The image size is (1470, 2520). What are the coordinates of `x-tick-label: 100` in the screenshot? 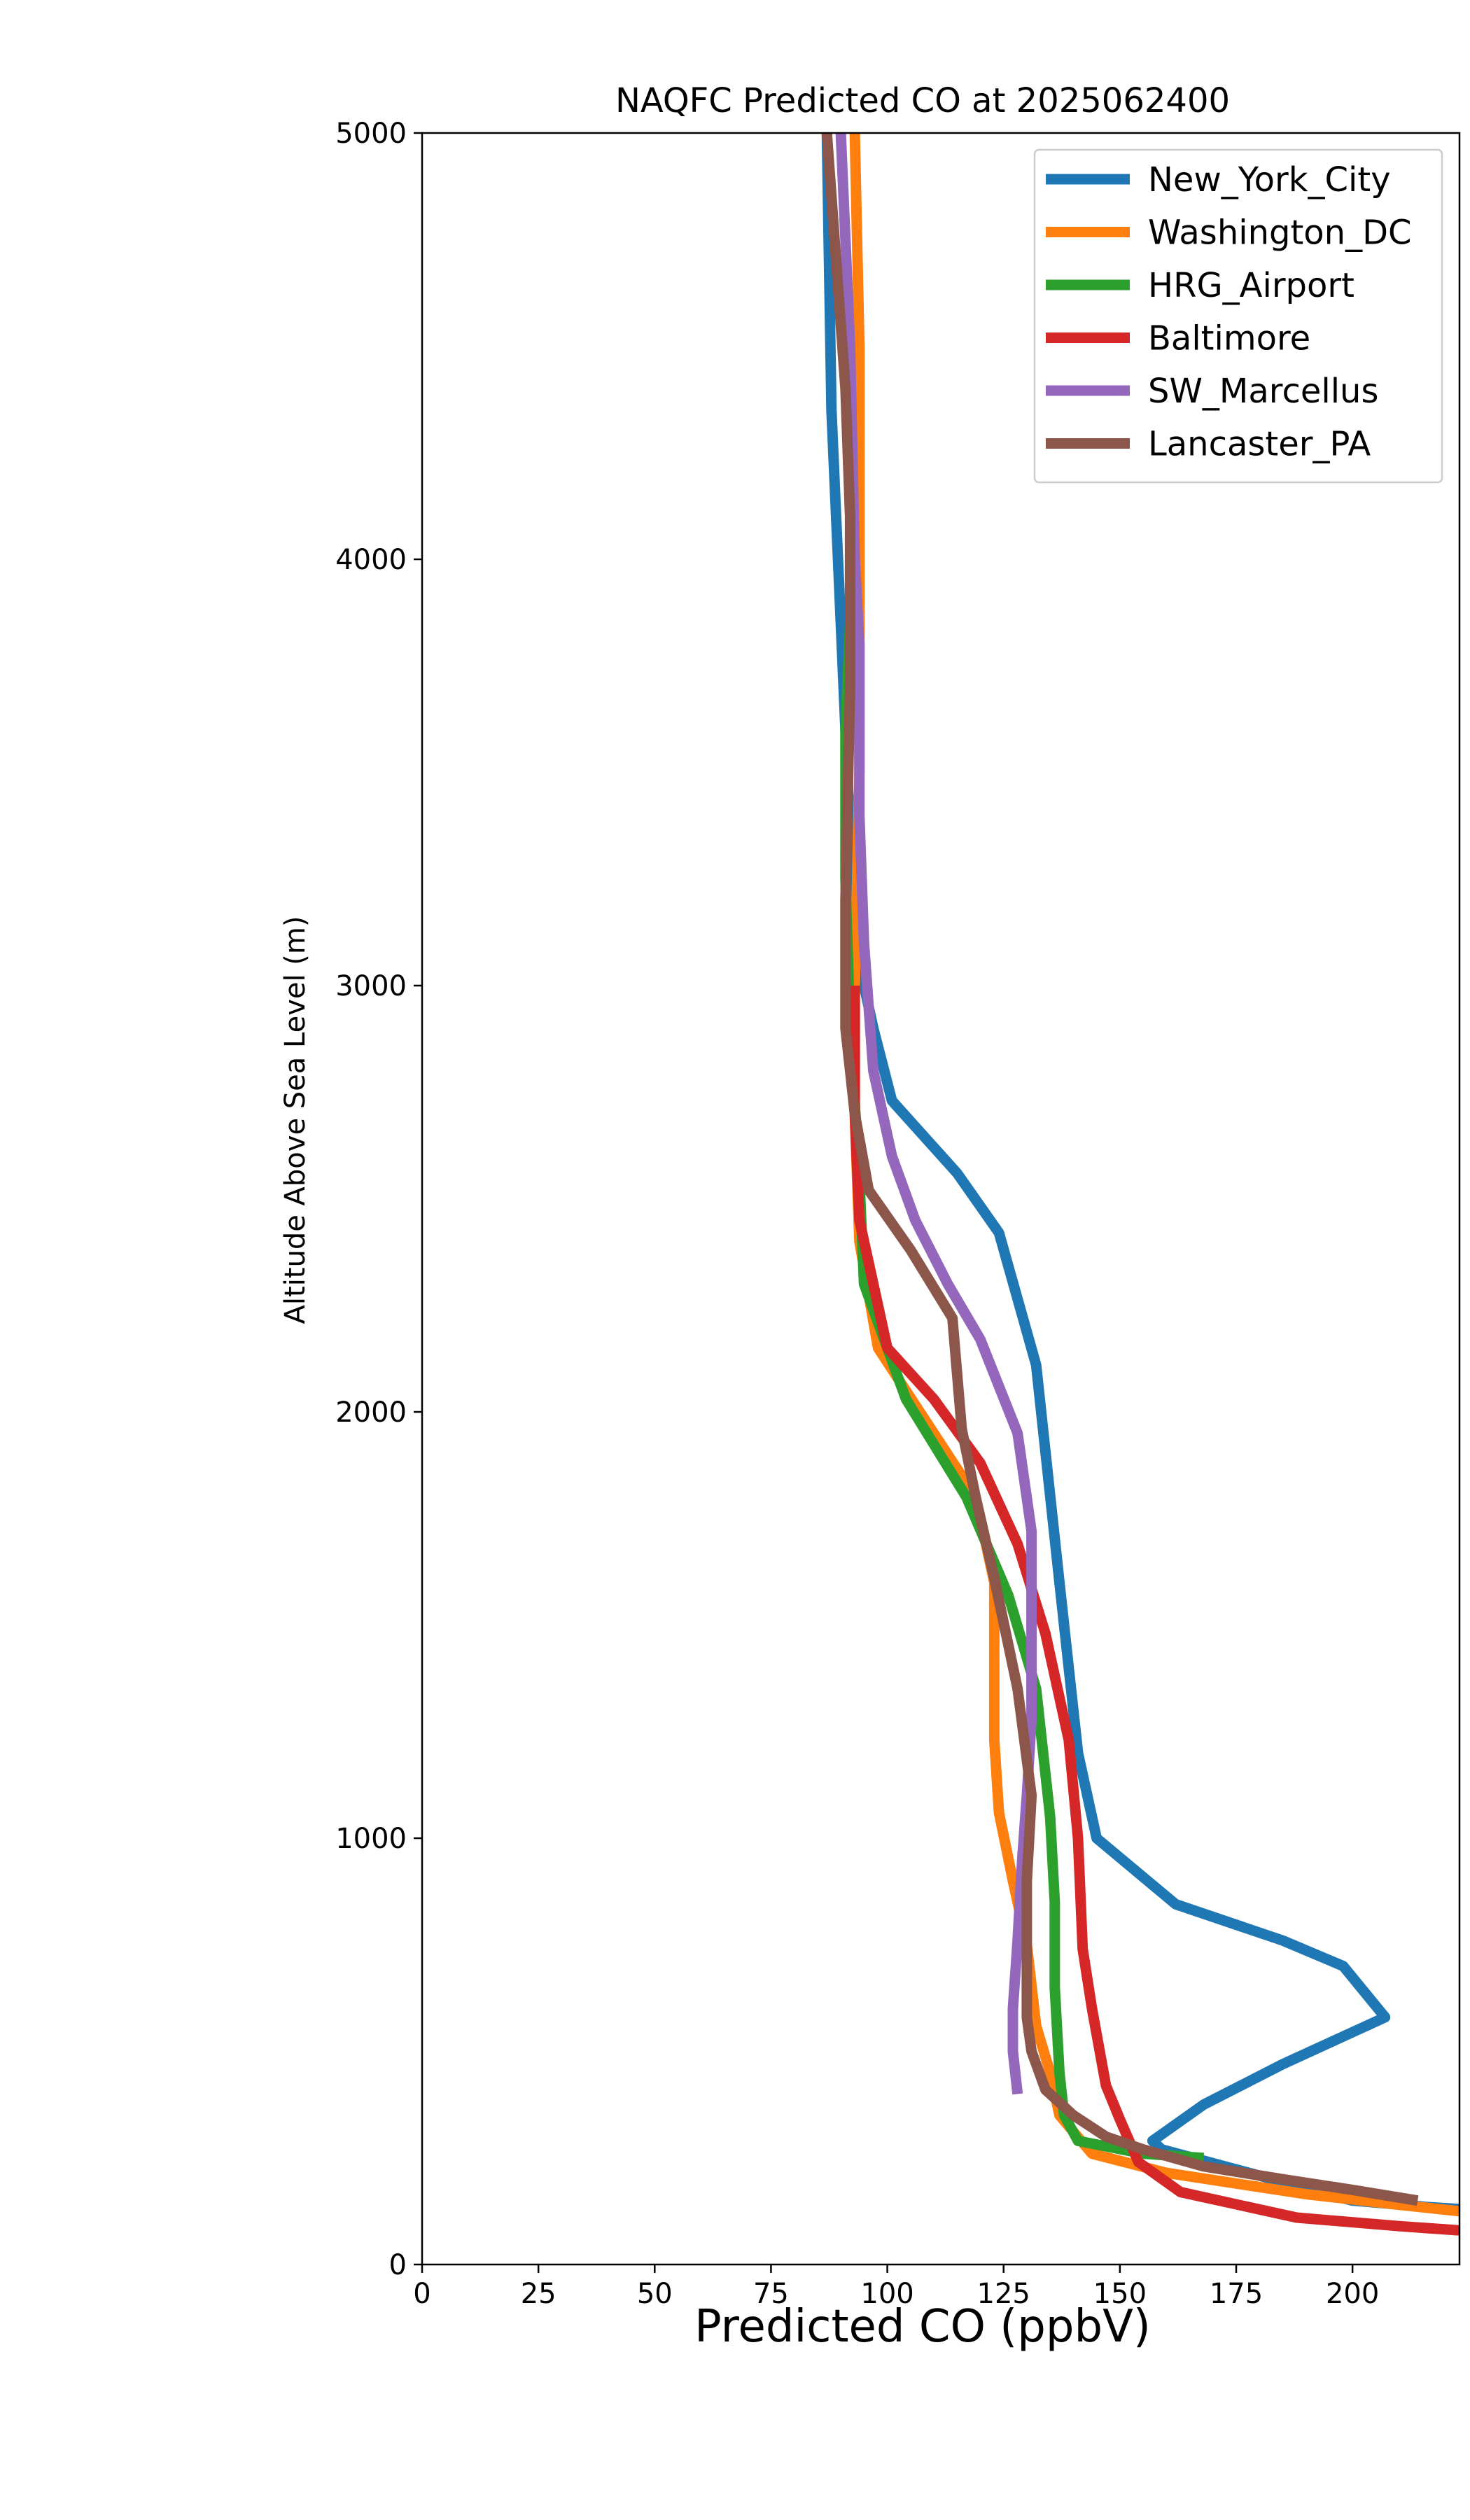 It's located at (886, 2294).